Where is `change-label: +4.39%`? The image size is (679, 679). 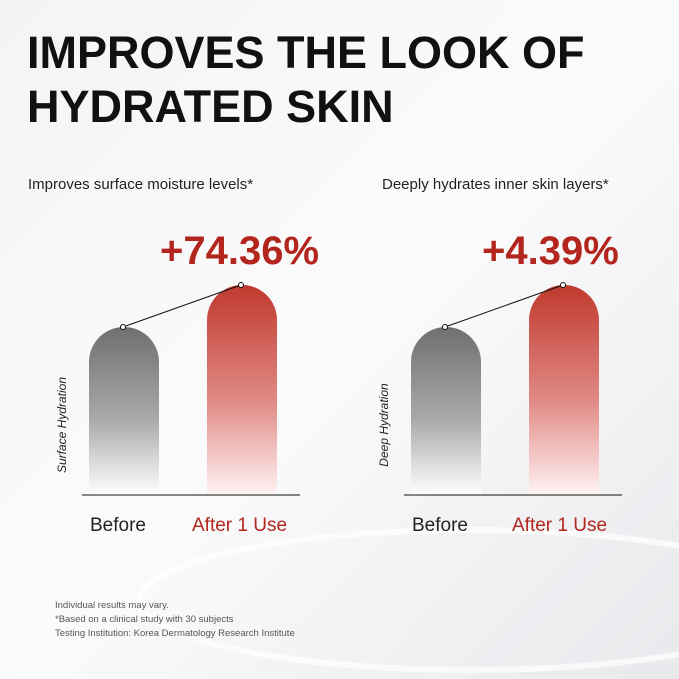 change-label: +4.39% is located at coordinates (550, 251).